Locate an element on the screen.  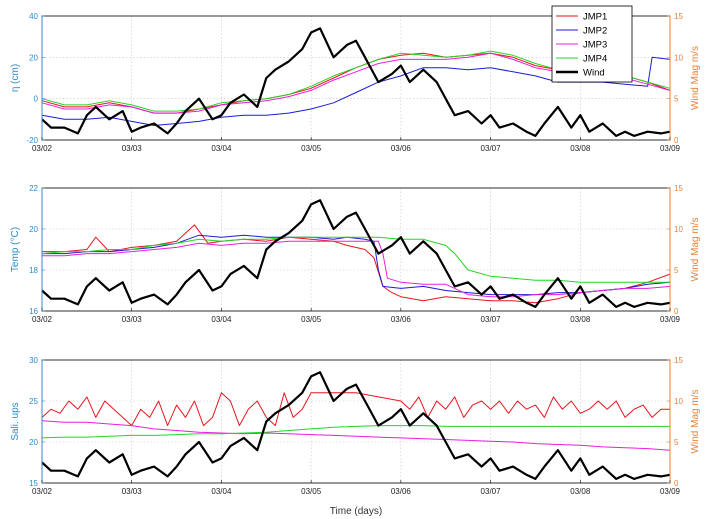
legend-label-jmp1: JMP1 is located at coordinates (595, 17).